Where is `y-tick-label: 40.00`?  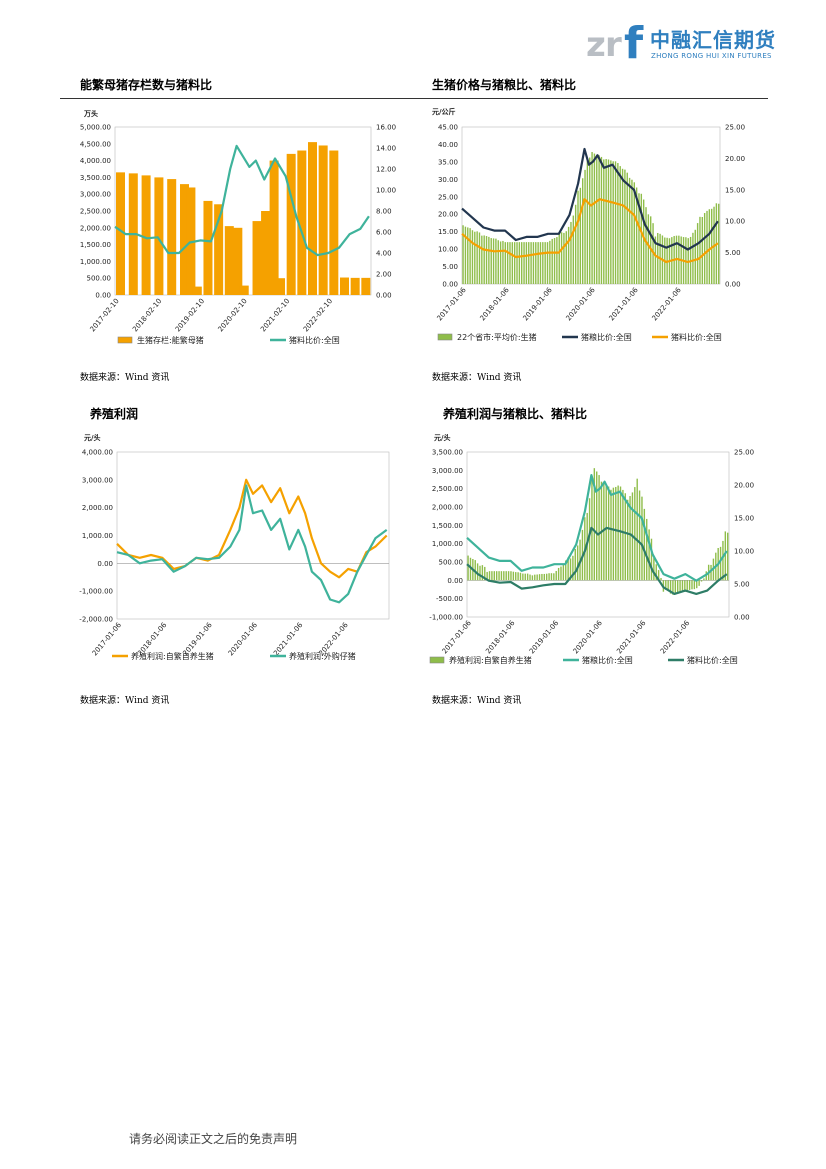
y-tick-label: 40.00 is located at coordinates (448, 145).